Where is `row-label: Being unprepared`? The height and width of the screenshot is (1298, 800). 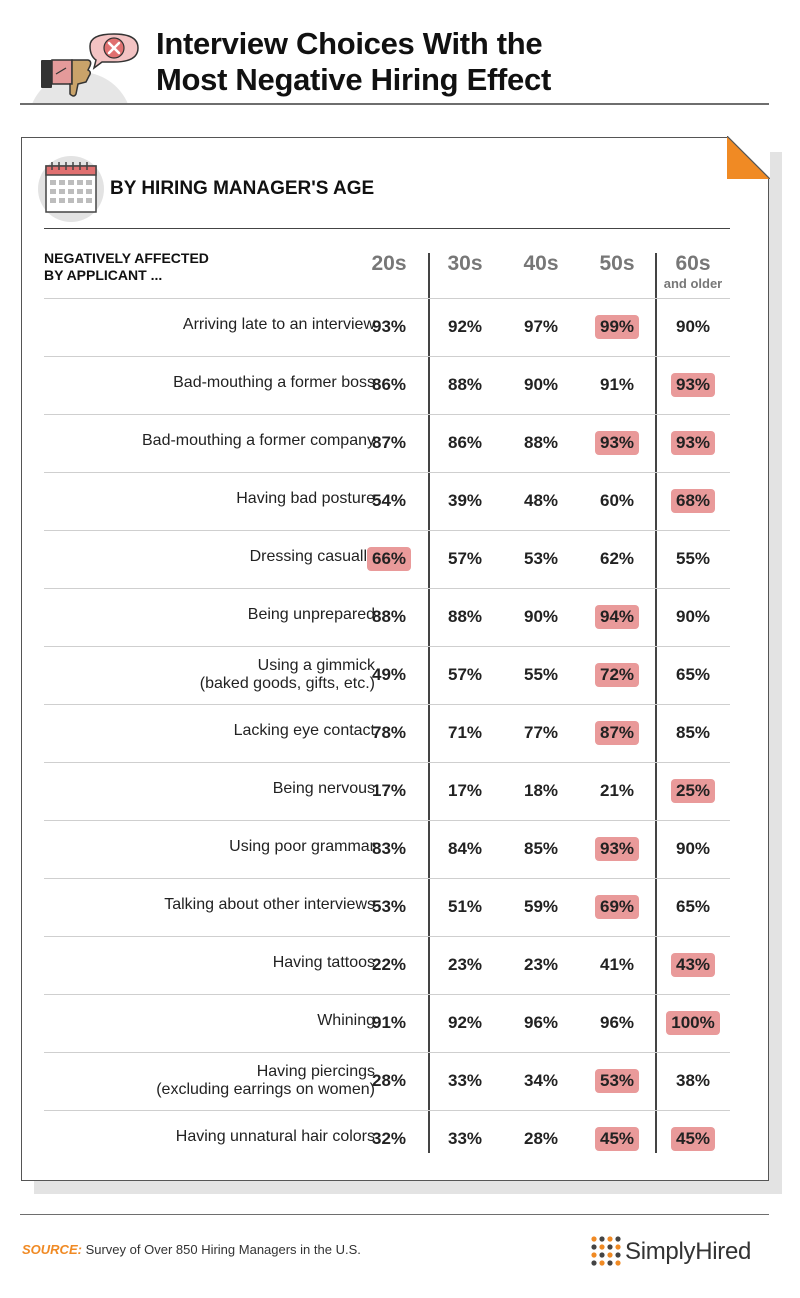 row-label: Being unprepared is located at coordinates (215, 615).